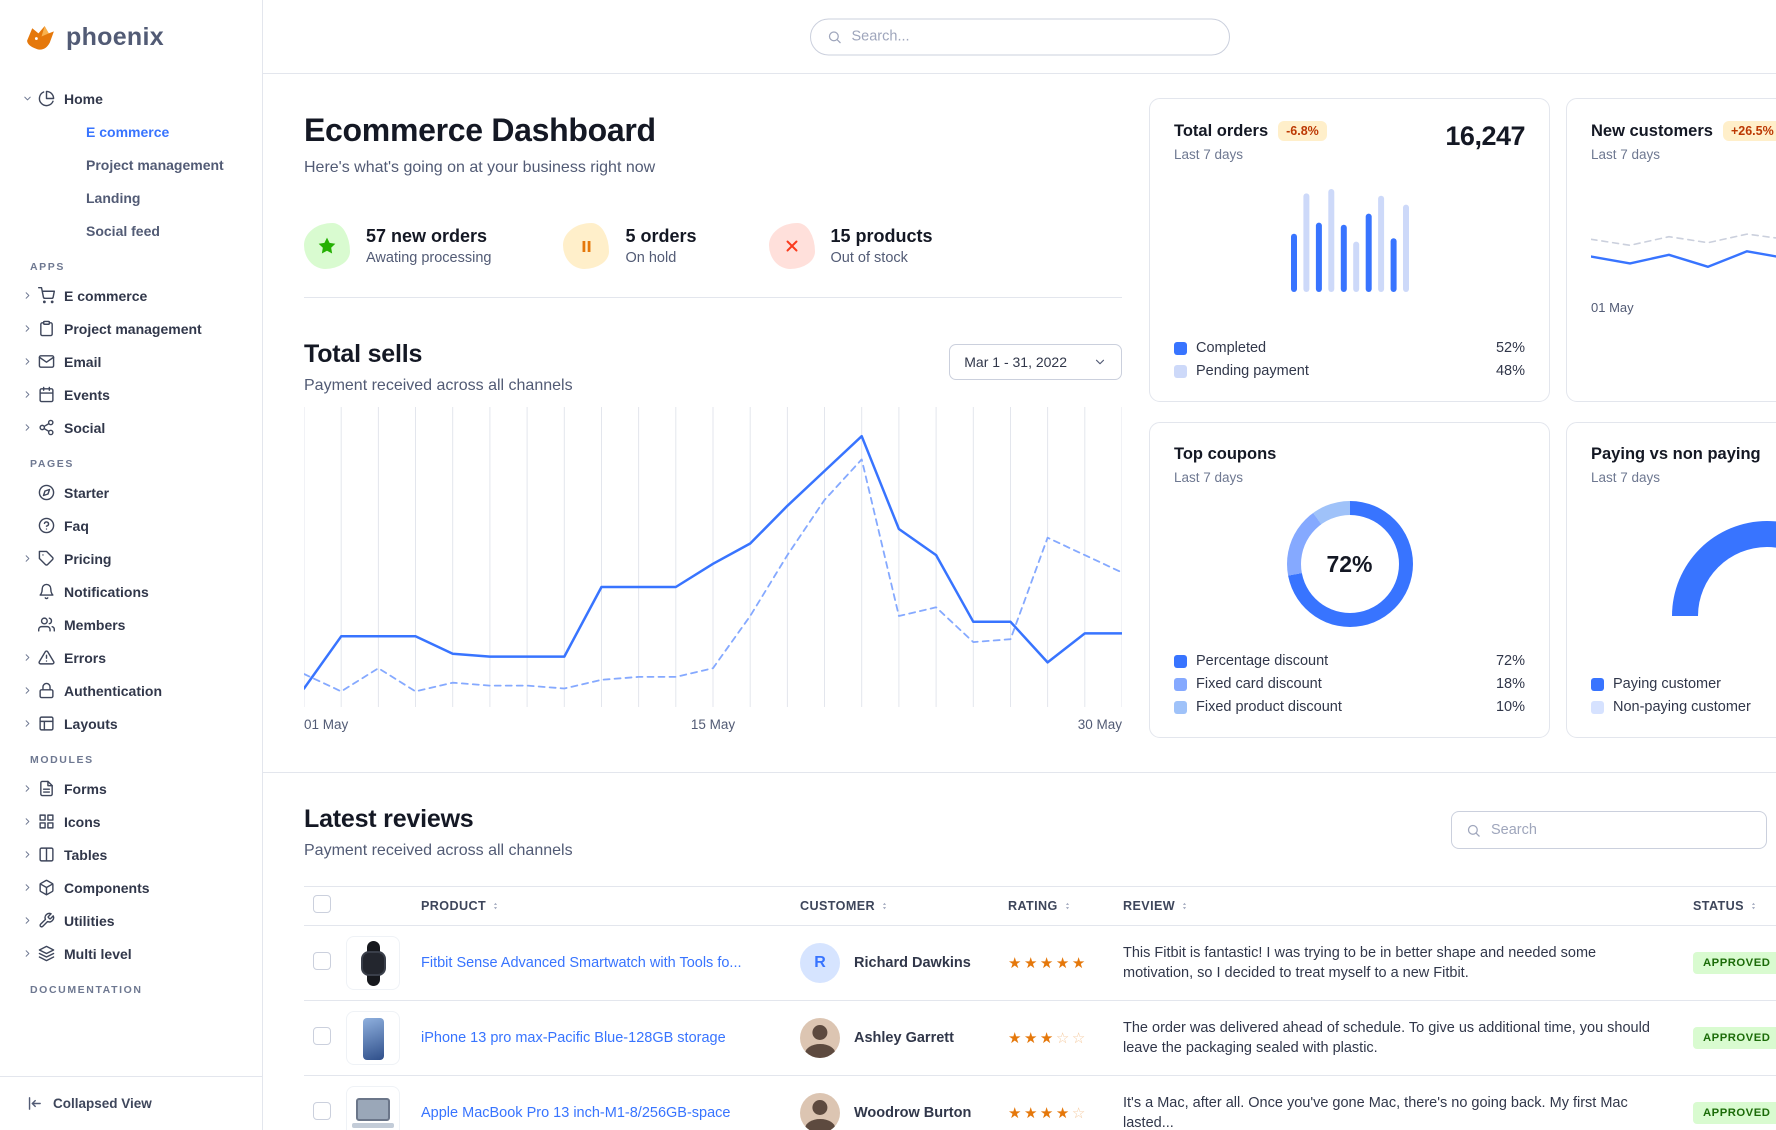  I want to click on product-thumbnail-smartwatch, so click(373, 963).